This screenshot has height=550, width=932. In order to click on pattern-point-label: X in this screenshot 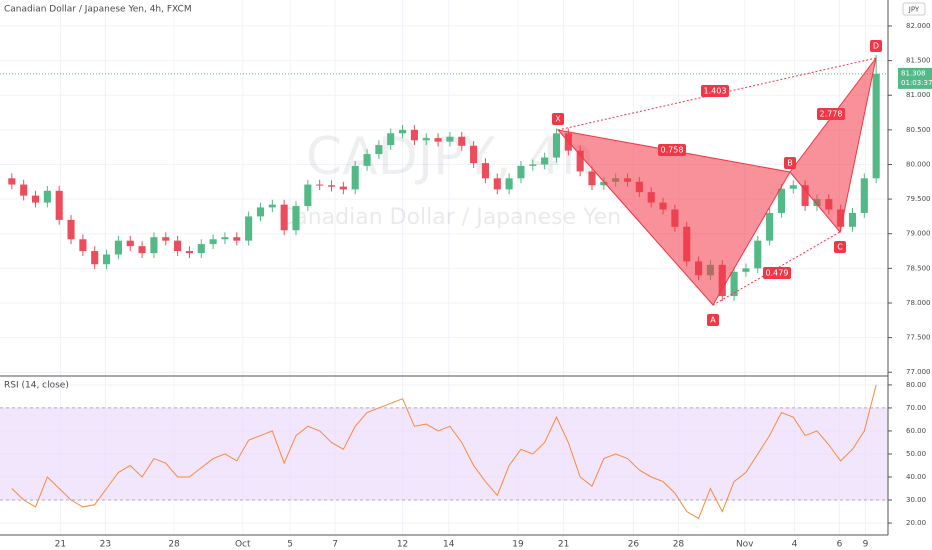, I will do `click(558, 119)`.